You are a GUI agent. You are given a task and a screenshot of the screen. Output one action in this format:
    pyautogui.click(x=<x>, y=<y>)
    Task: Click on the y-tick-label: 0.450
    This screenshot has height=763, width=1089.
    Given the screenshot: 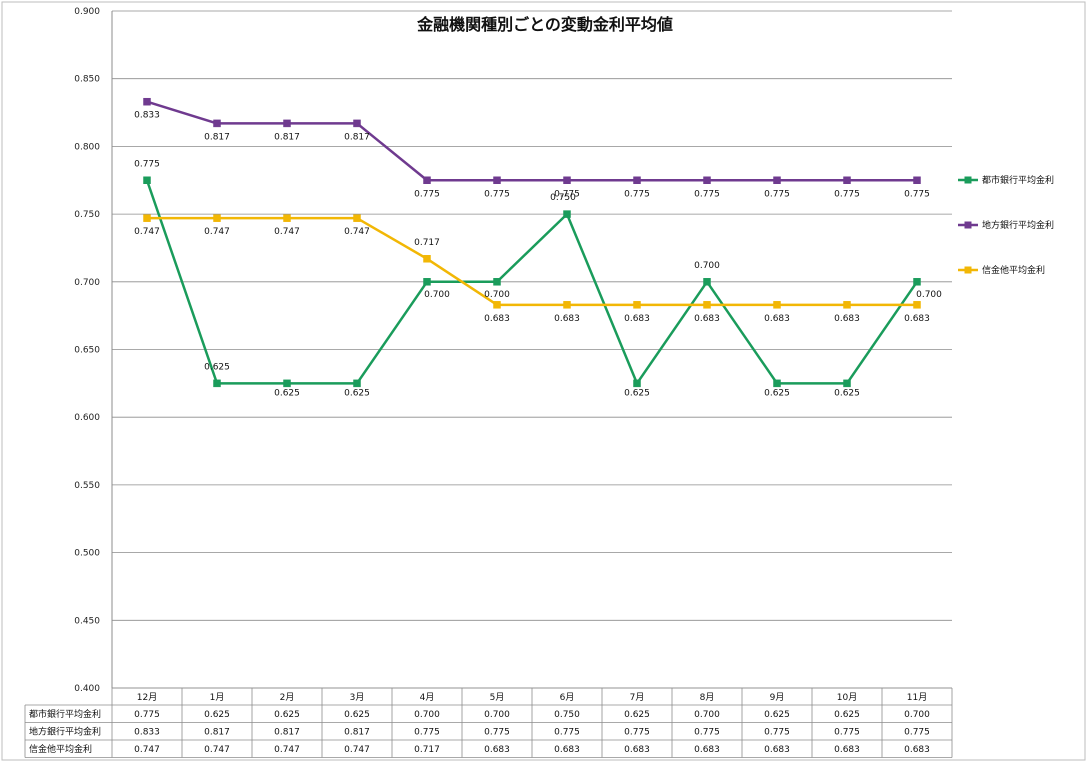 What is the action you would take?
    pyautogui.click(x=87, y=621)
    